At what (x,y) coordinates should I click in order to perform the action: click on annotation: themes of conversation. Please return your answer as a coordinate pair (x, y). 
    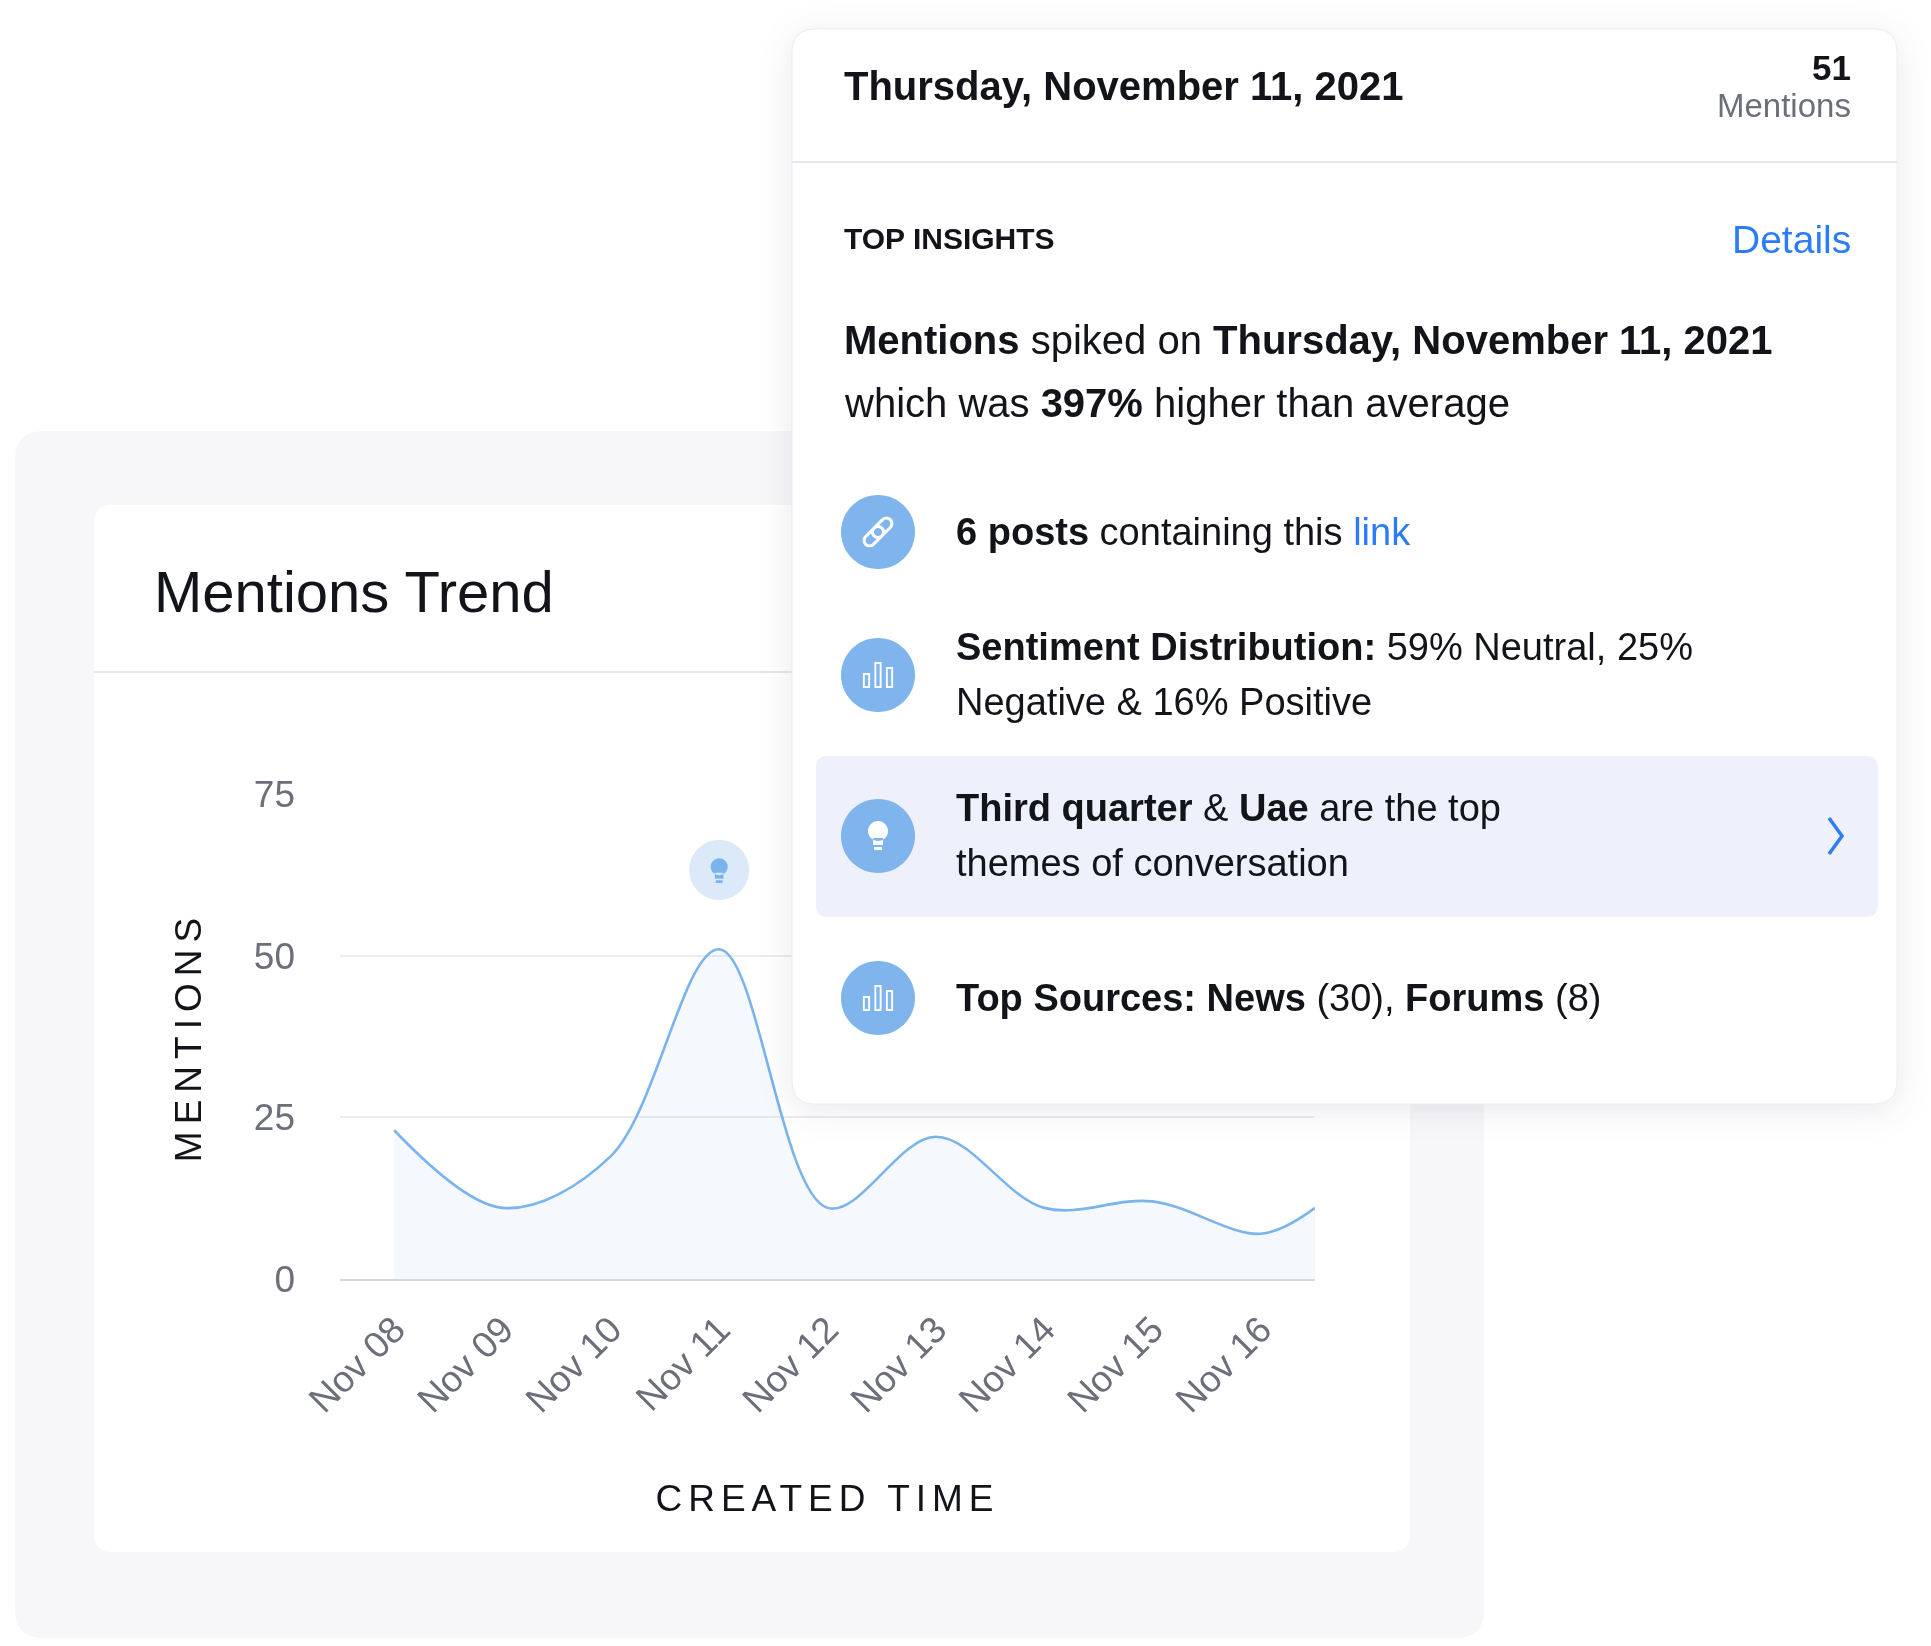
    Looking at the image, I should click on (1152, 863).